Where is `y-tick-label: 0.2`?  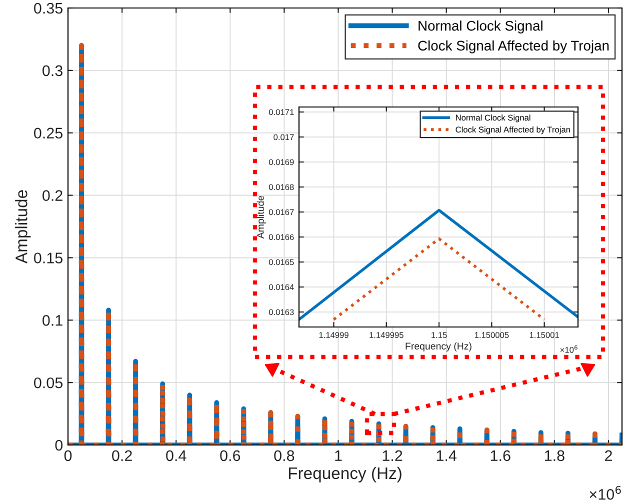 y-tick-label: 0.2 is located at coordinates (52, 195).